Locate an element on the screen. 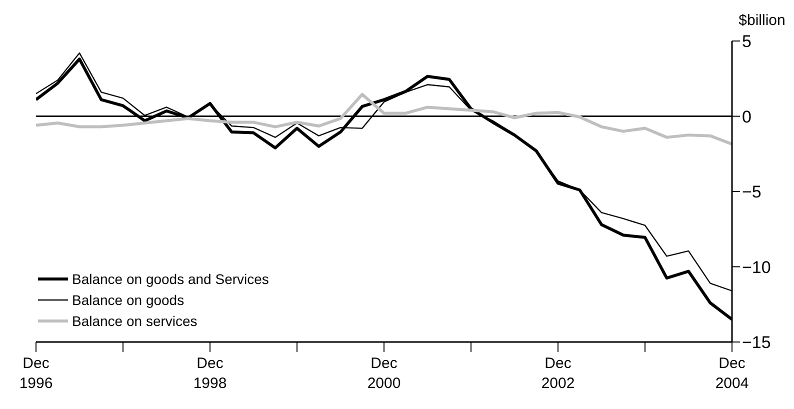 This screenshot has width=794, height=409. x-tick-label: Dec 2000 is located at coordinates (384, 373).